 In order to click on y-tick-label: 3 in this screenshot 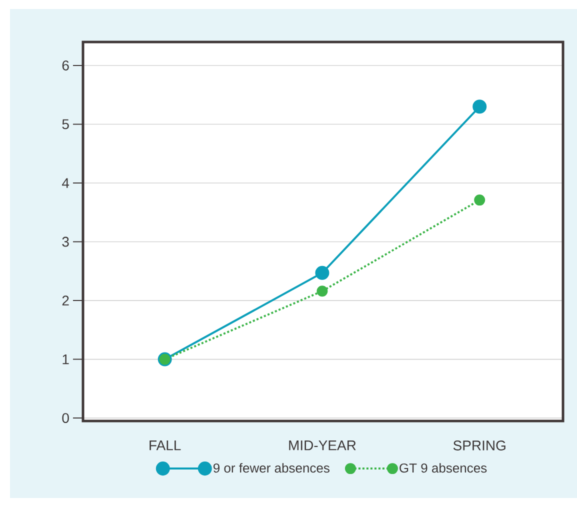, I will do `click(65, 241)`.